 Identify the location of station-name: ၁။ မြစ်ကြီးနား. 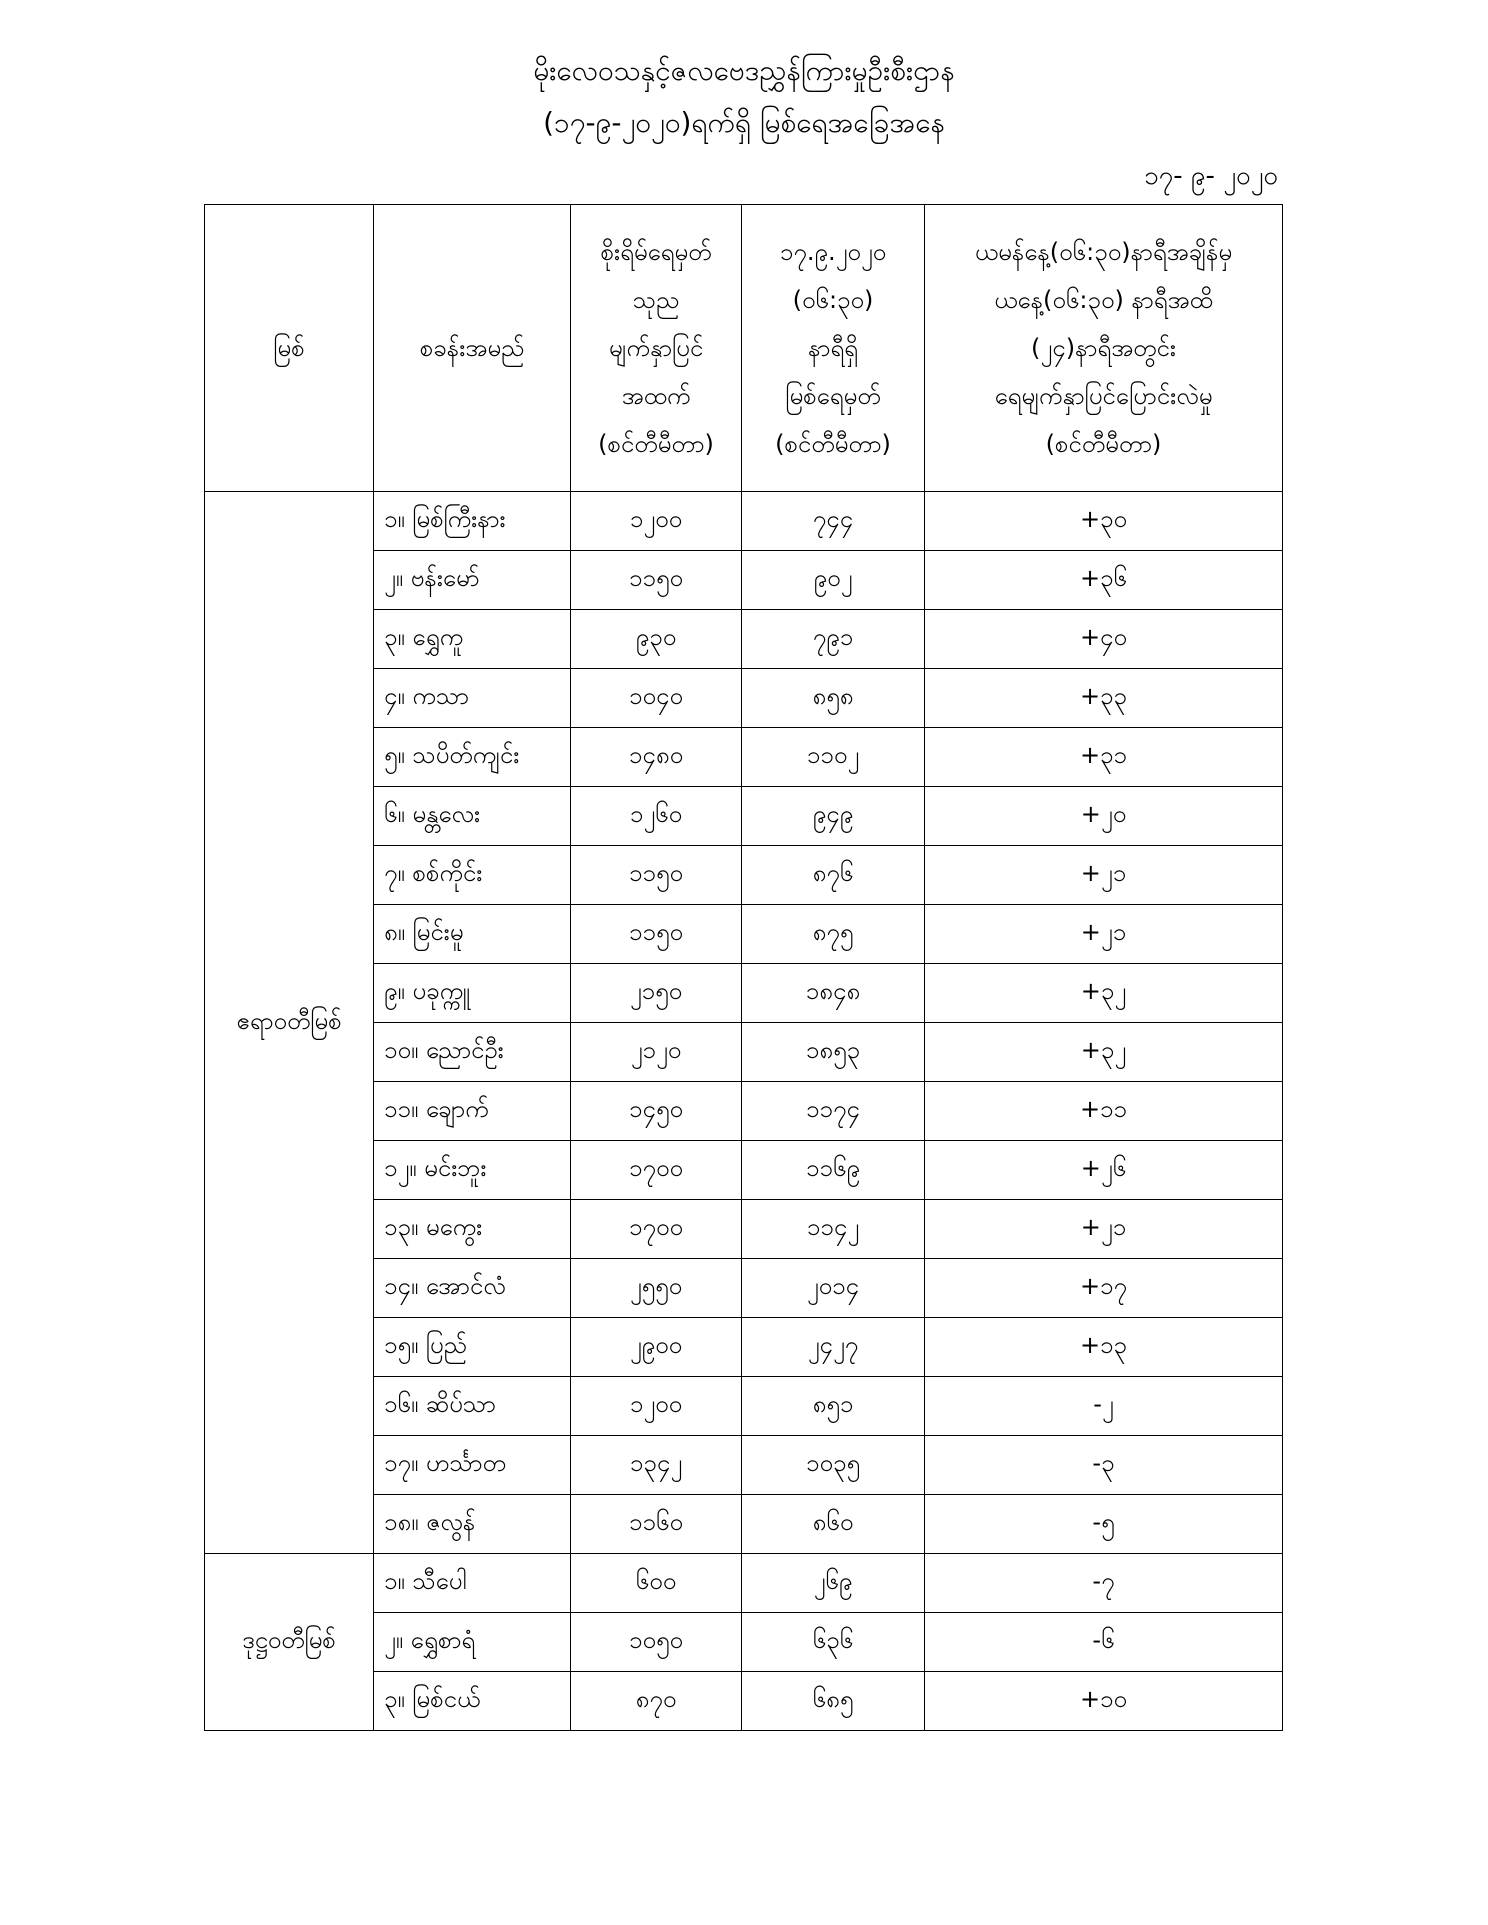
(472, 521).